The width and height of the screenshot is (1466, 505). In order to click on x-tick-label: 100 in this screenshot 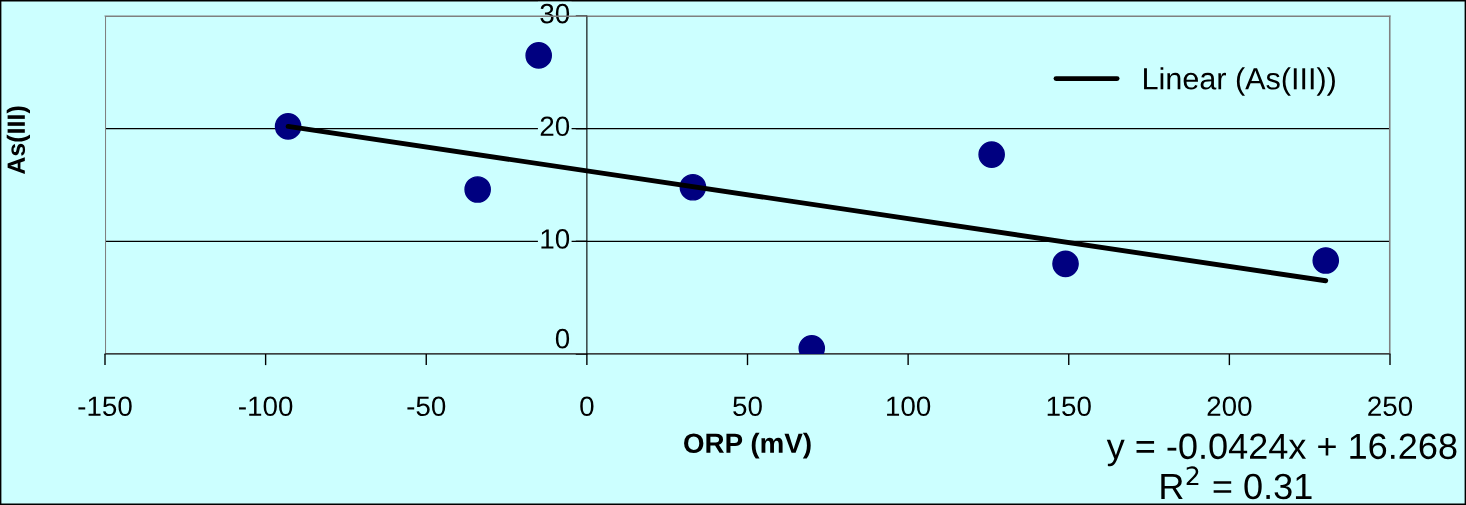, I will do `click(909, 406)`.